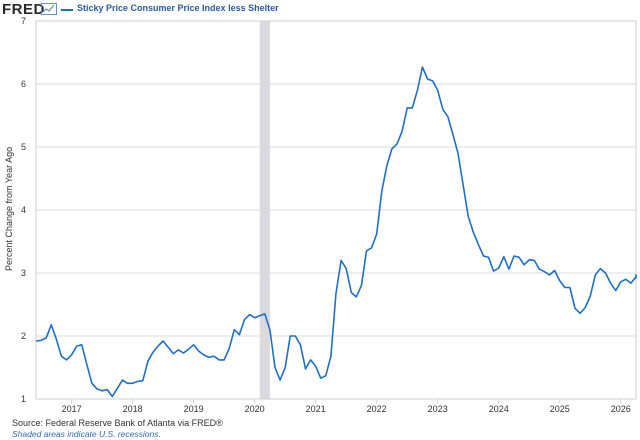  What do you see at coordinates (72, 409) in the screenshot?
I see `x-tick-label: 2017` at bounding box center [72, 409].